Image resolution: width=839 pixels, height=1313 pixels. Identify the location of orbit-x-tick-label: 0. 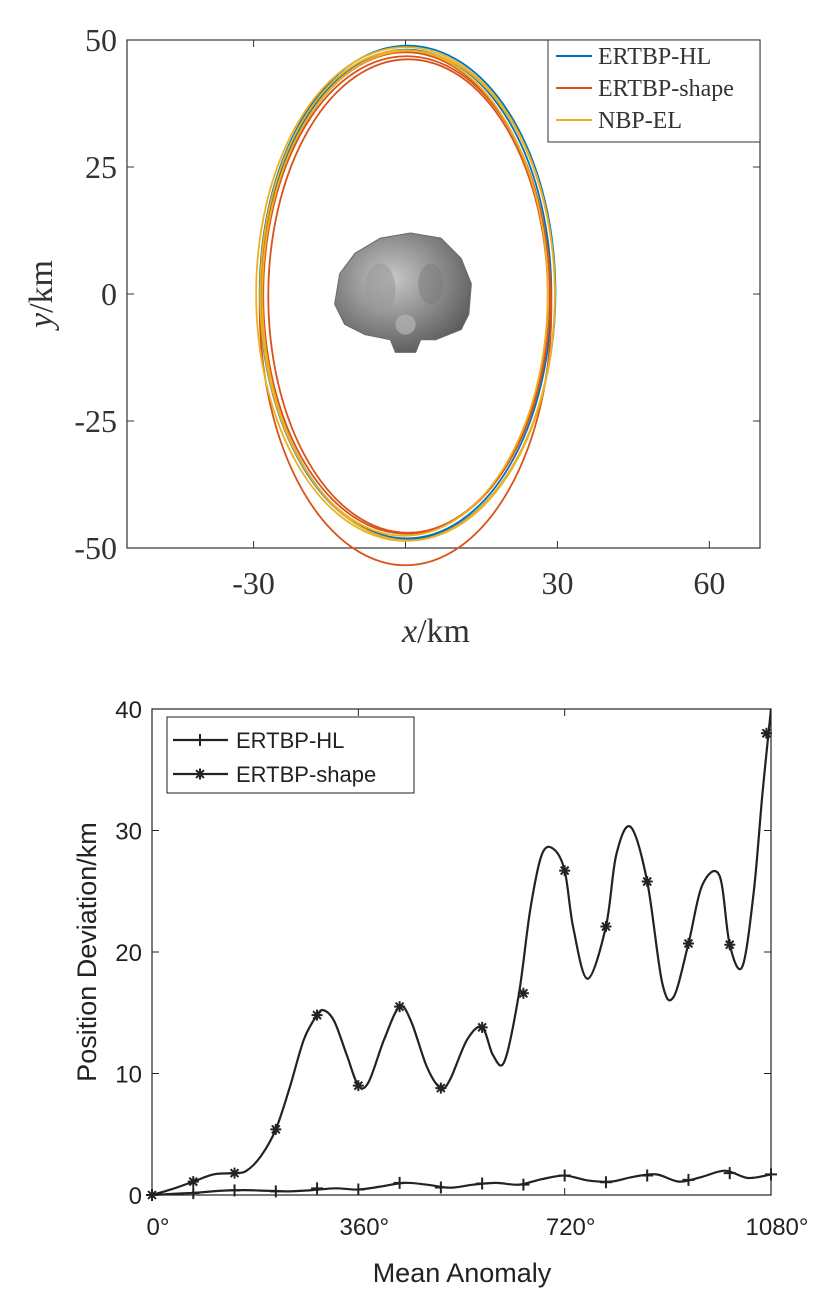
(406, 583).